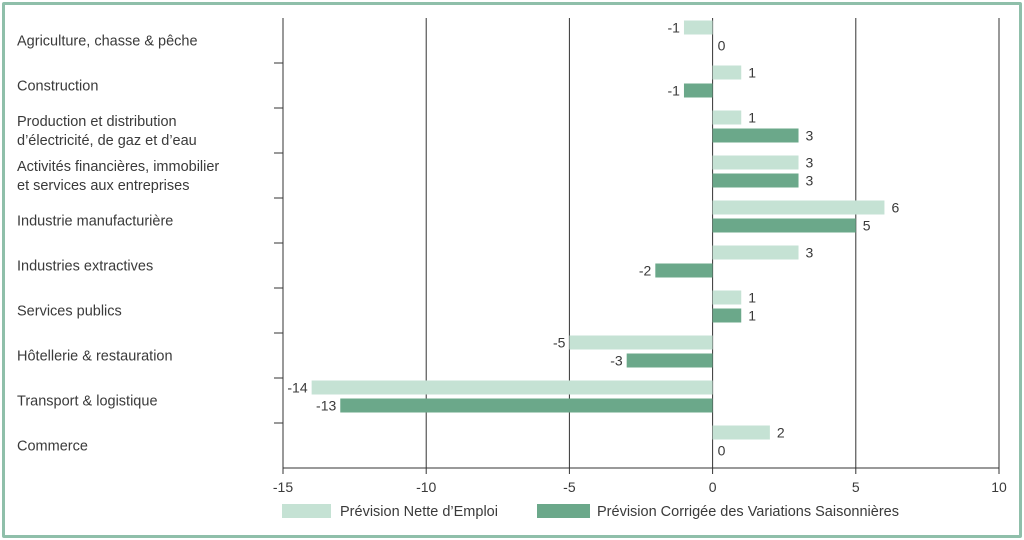 The width and height of the screenshot is (1024, 540). What do you see at coordinates (57, 87) in the screenshot?
I see `category-label-1: Construction` at bounding box center [57, 87].